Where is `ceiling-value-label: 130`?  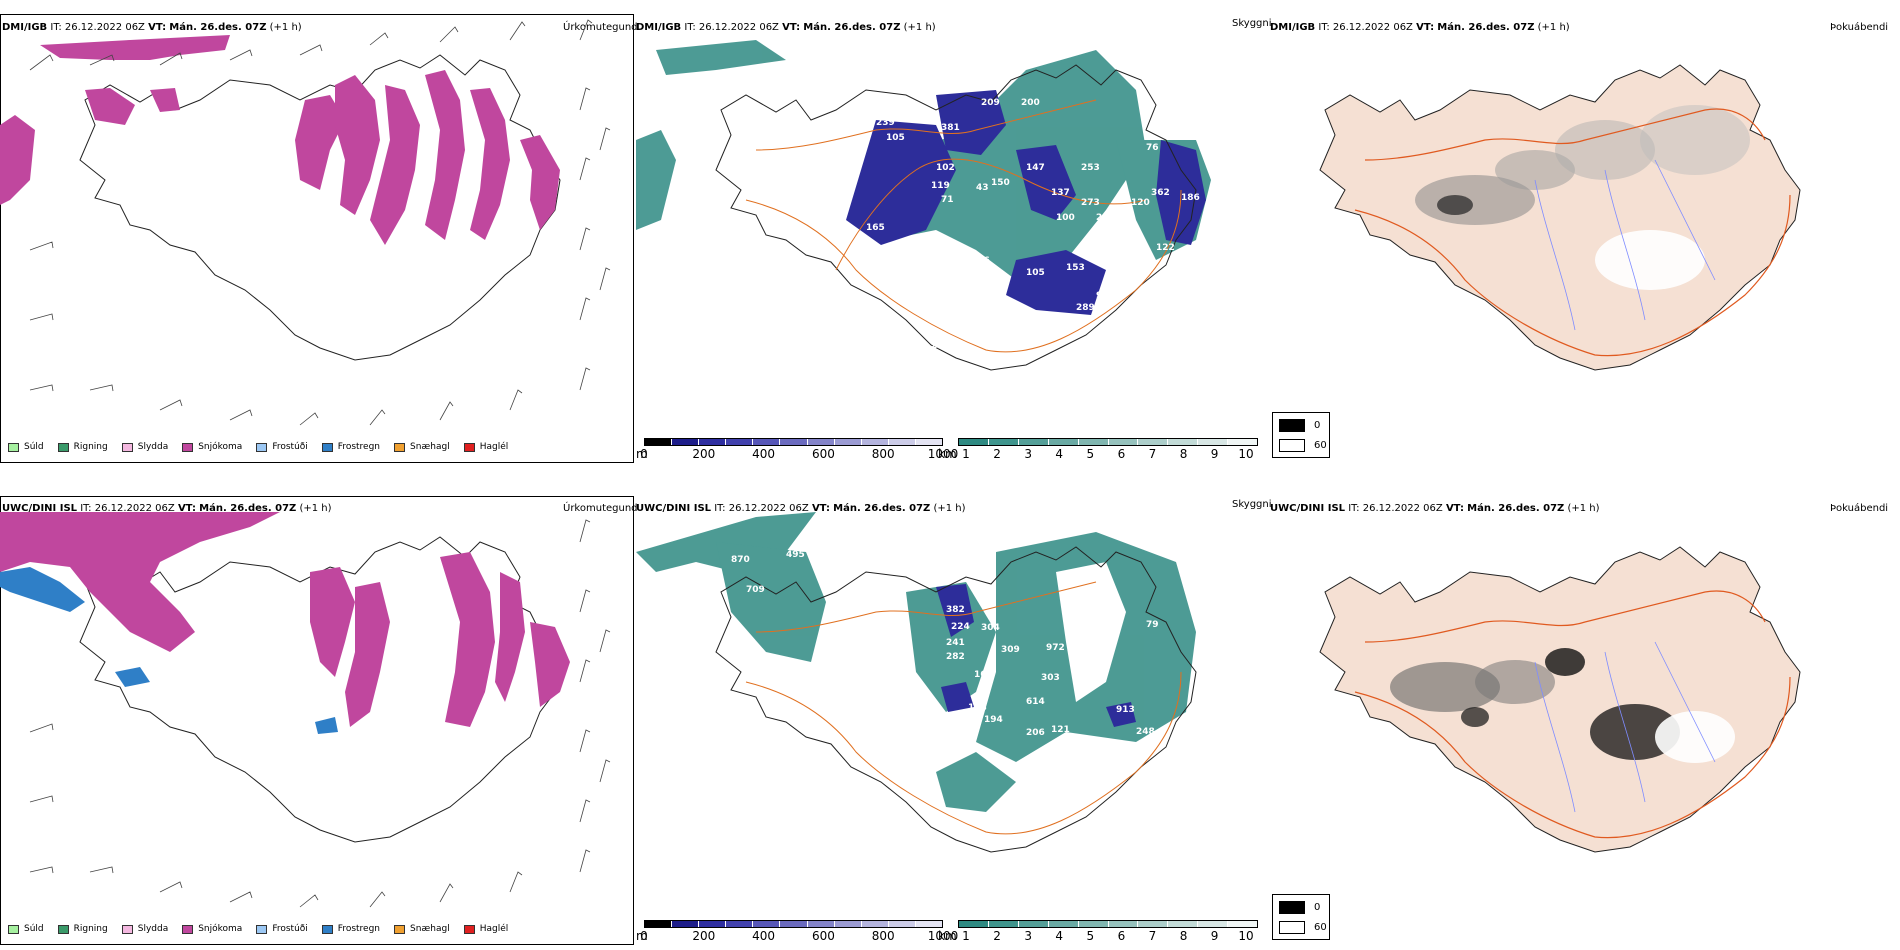
ceiling-value-label: 130 is located at coordinates (880, 250).